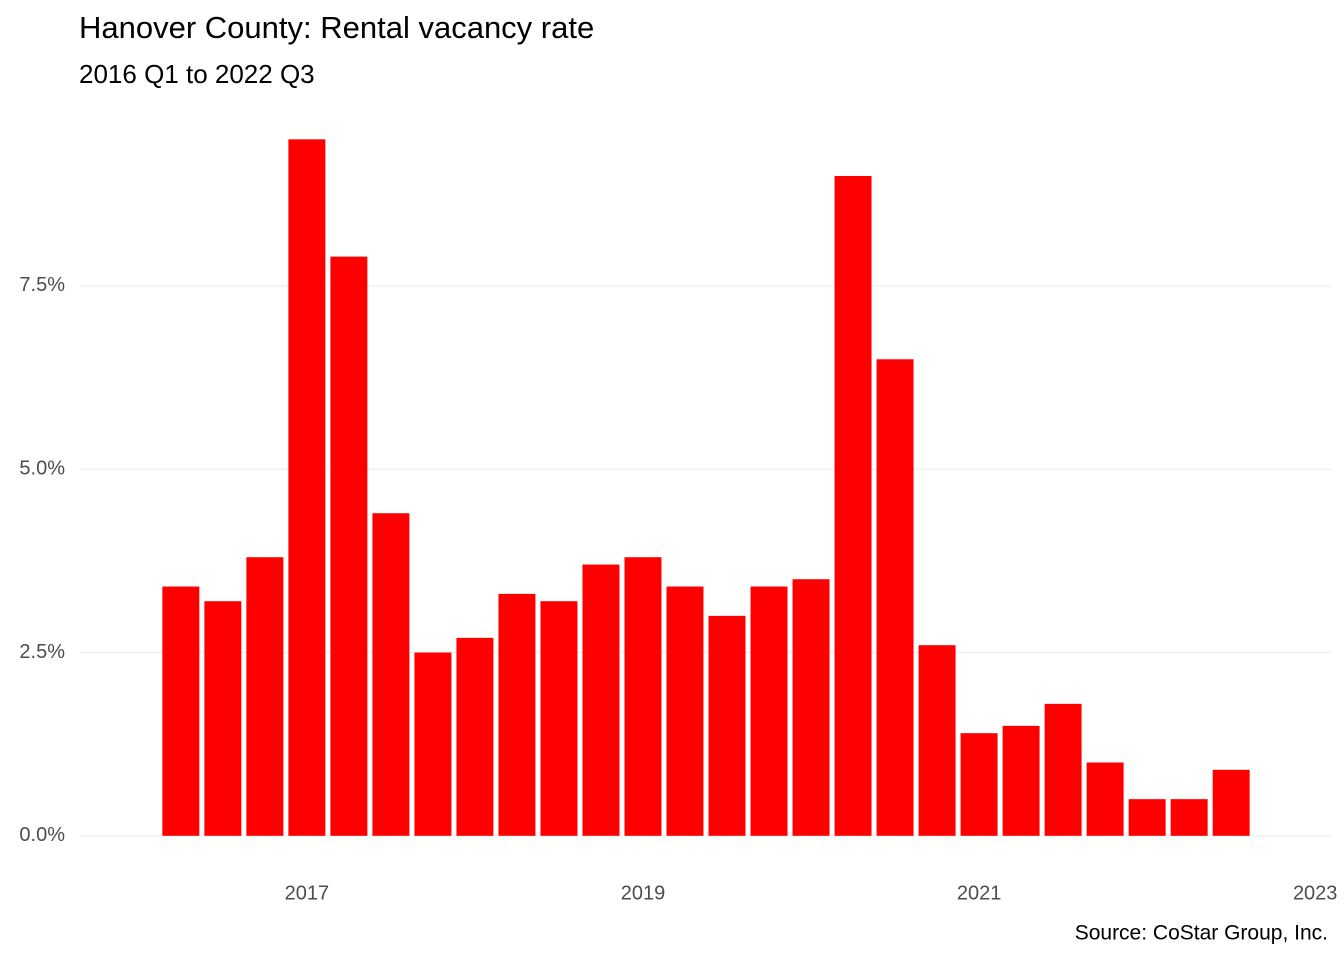  What do you see at coordinates (1315, 893) in the screenshot?
I see `x-tick-label: 2023` at bounding box center [1315, 893].